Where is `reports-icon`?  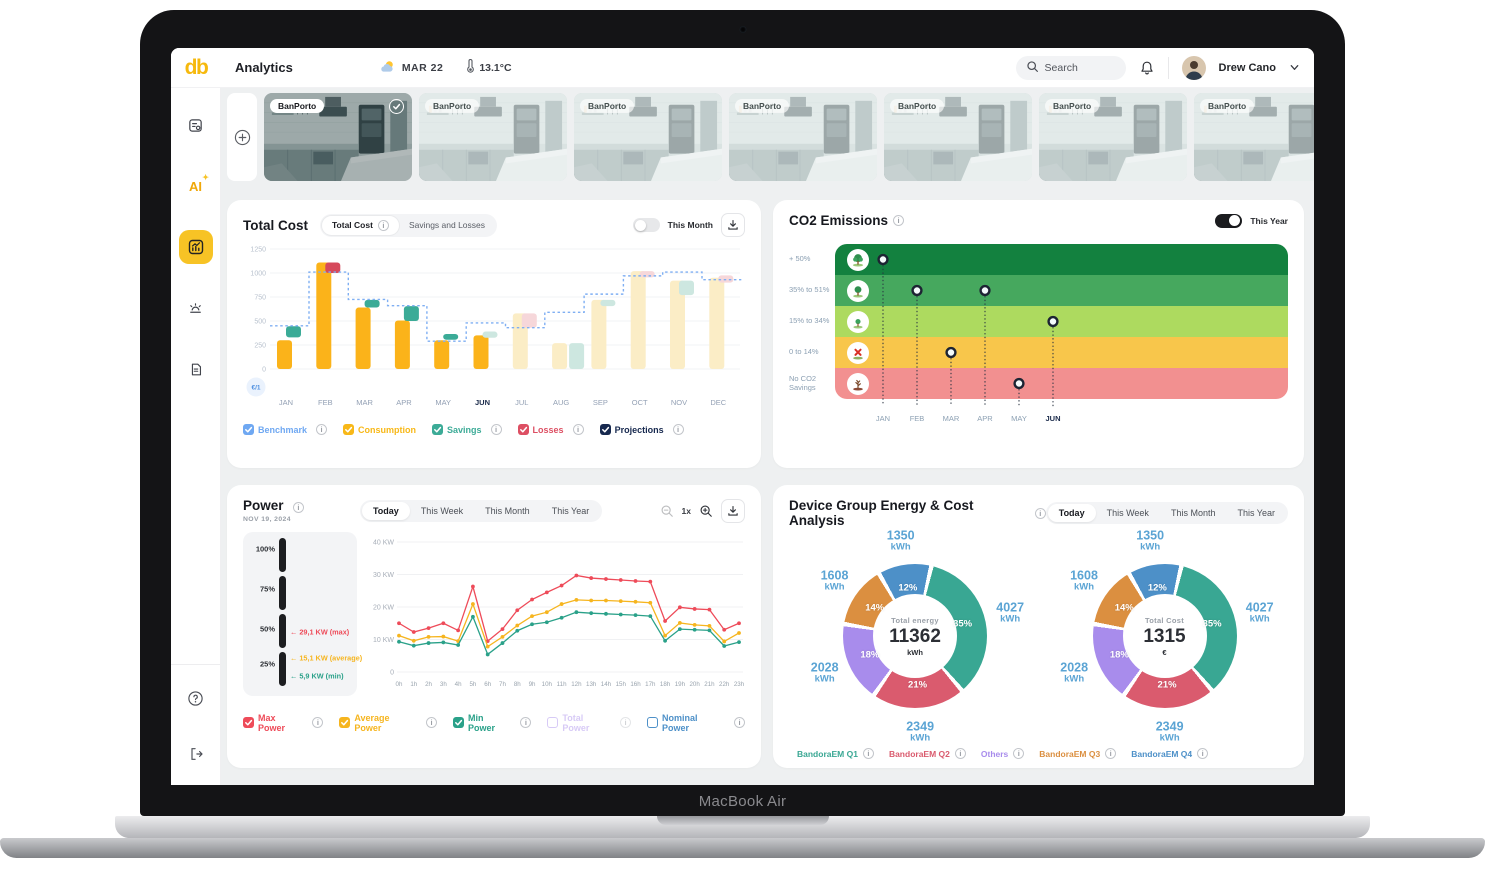 reports-icon is located at coordinates (196, 369).